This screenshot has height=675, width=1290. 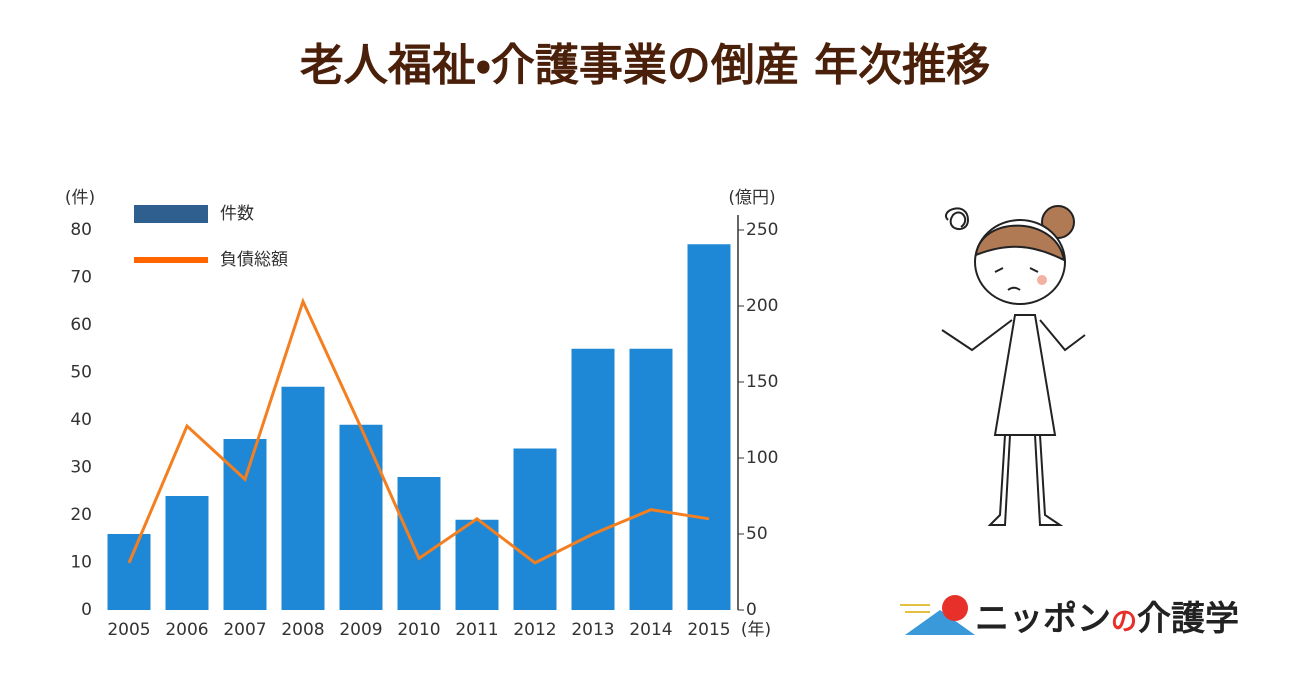 What do you see at coordinates (751, 198) in the screenshot?
I see `y2-axis-unit: (億円)` at bounding box center [751, 198].